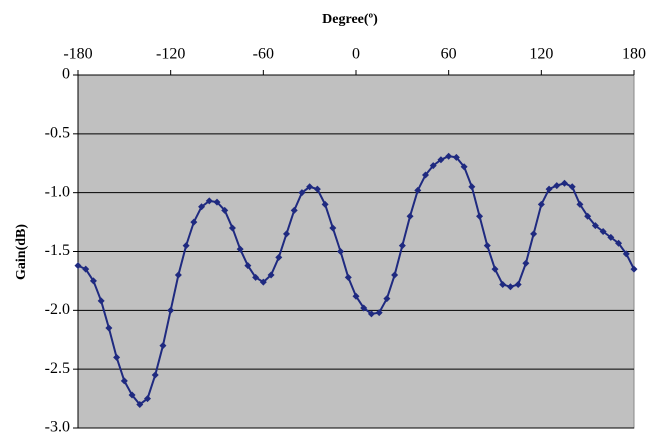 This screenshot has height=441, width=649. I want to click on y-tick-label: -1.5, so click(57, 250).